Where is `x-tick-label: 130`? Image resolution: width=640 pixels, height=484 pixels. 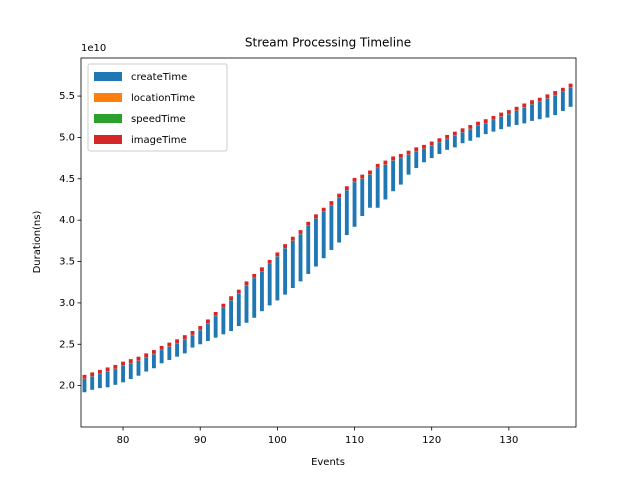
x-tick-label: 130 is located at coordinates (508, 440).